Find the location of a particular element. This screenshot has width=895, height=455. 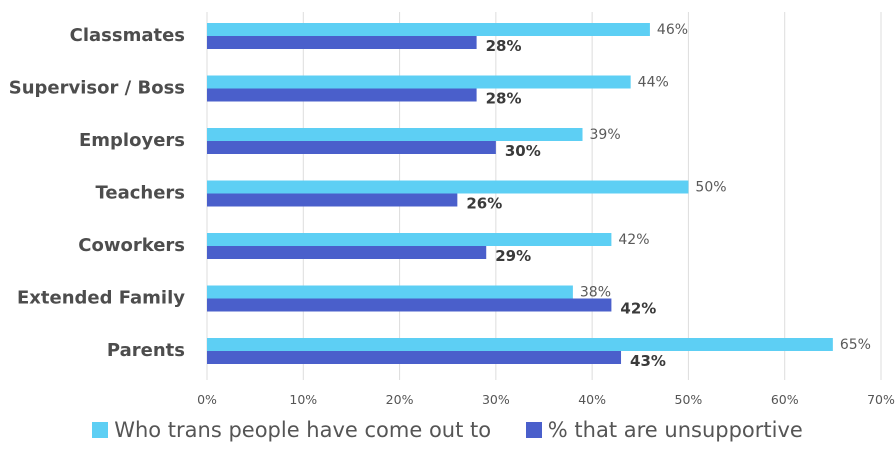

legend-item-series-1: Who trans people have come out to is located at coordinates (291, 430).